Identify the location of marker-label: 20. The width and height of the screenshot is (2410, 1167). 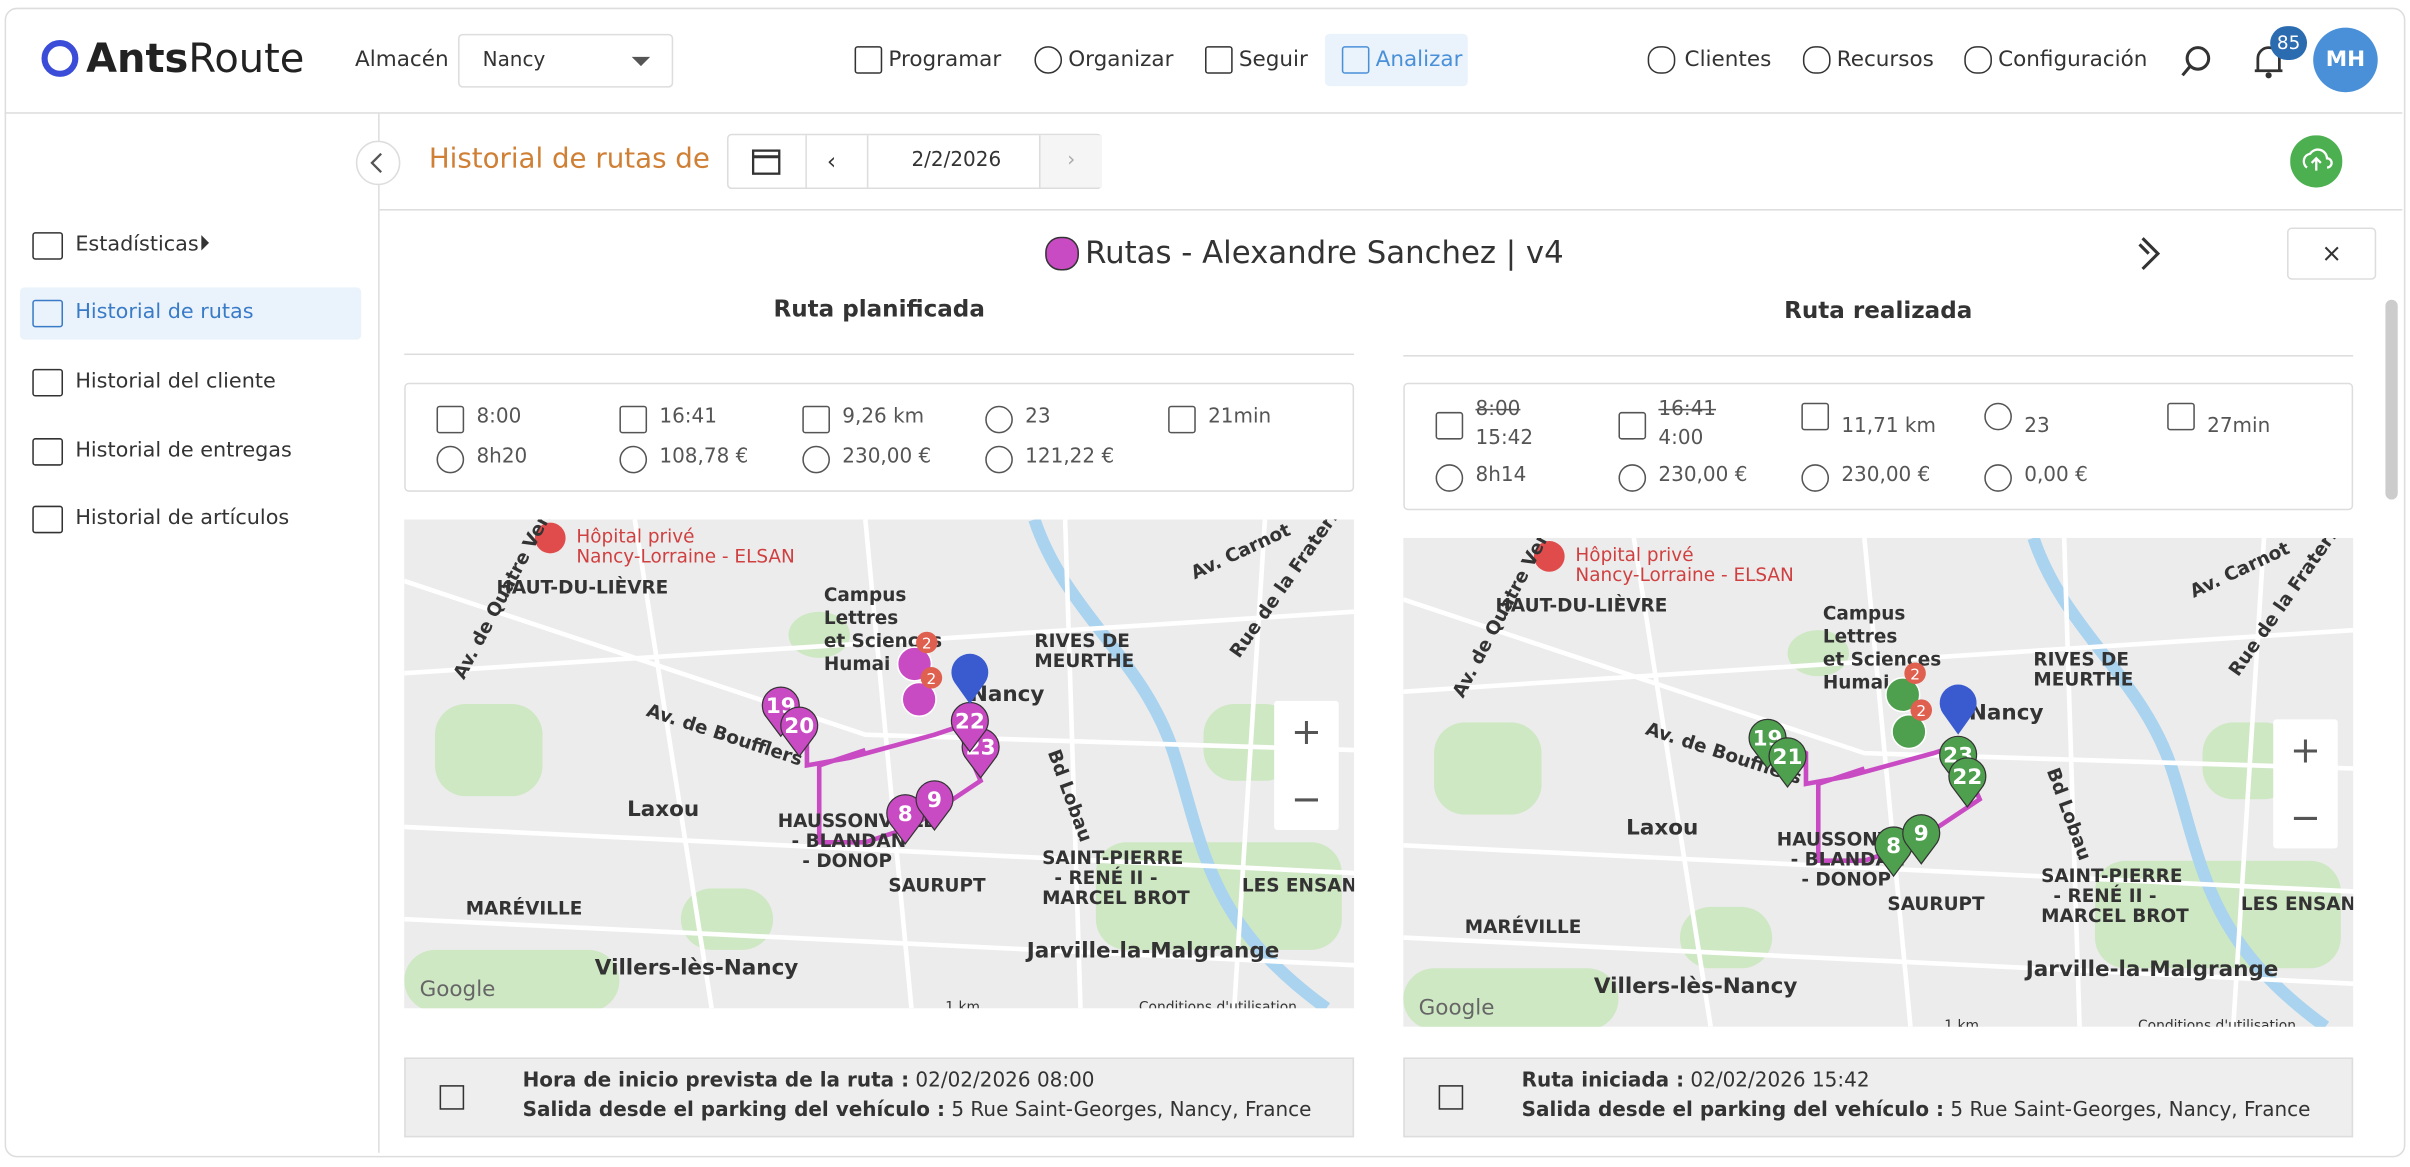
(799, 726).